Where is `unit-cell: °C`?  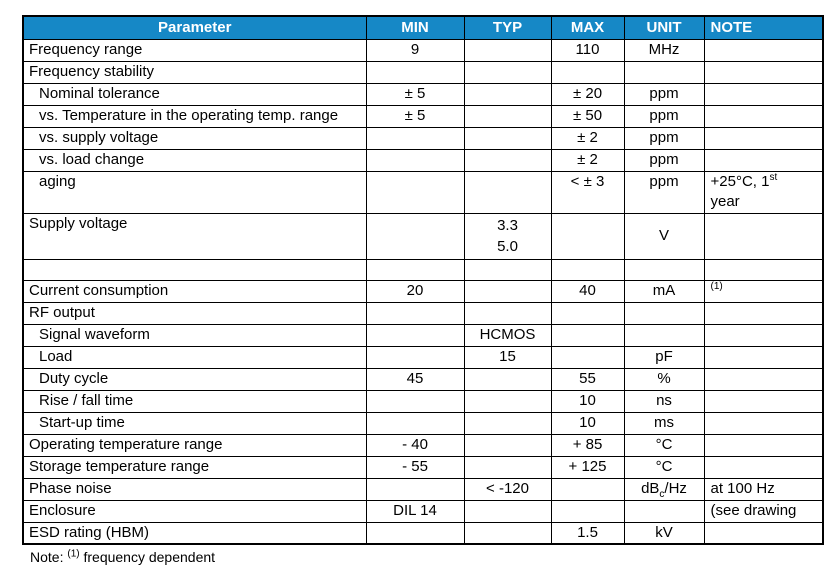
unit-cell: °C is located at coordinates (664, 445).